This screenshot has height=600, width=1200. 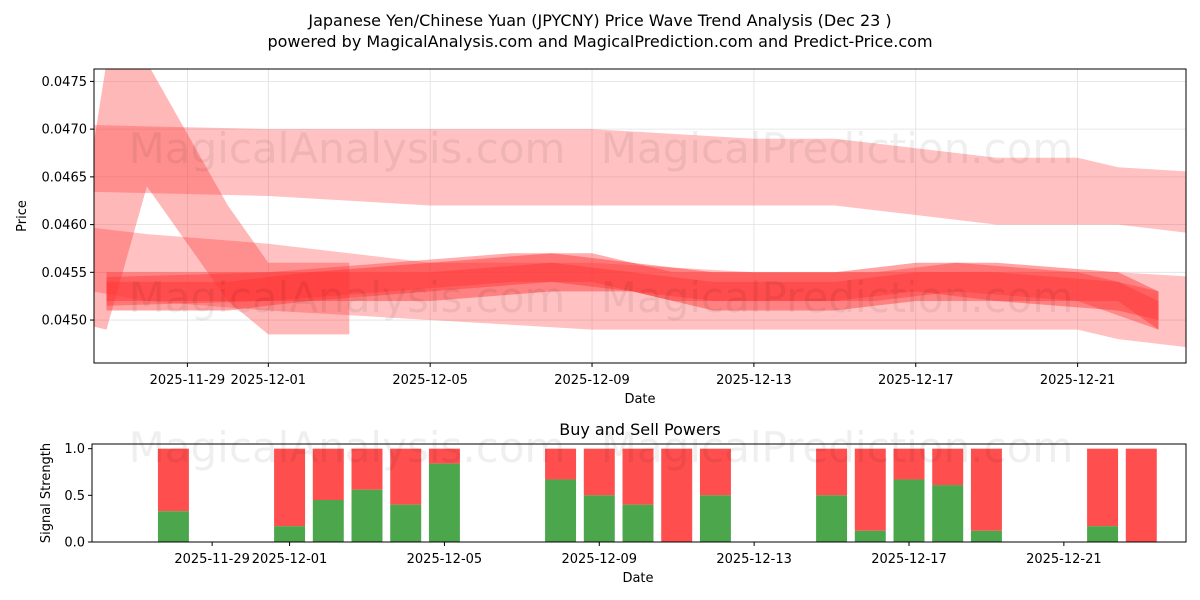 I want to click on buy-sell-title: Buy and Sell Powers, so click(x=640, y=429).